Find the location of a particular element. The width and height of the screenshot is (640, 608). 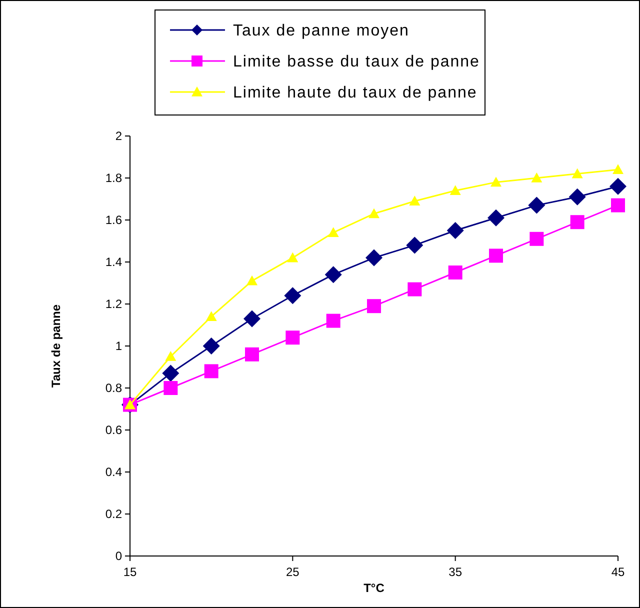

y-tick-label: 1.8 is located at coordinates (113, 178).